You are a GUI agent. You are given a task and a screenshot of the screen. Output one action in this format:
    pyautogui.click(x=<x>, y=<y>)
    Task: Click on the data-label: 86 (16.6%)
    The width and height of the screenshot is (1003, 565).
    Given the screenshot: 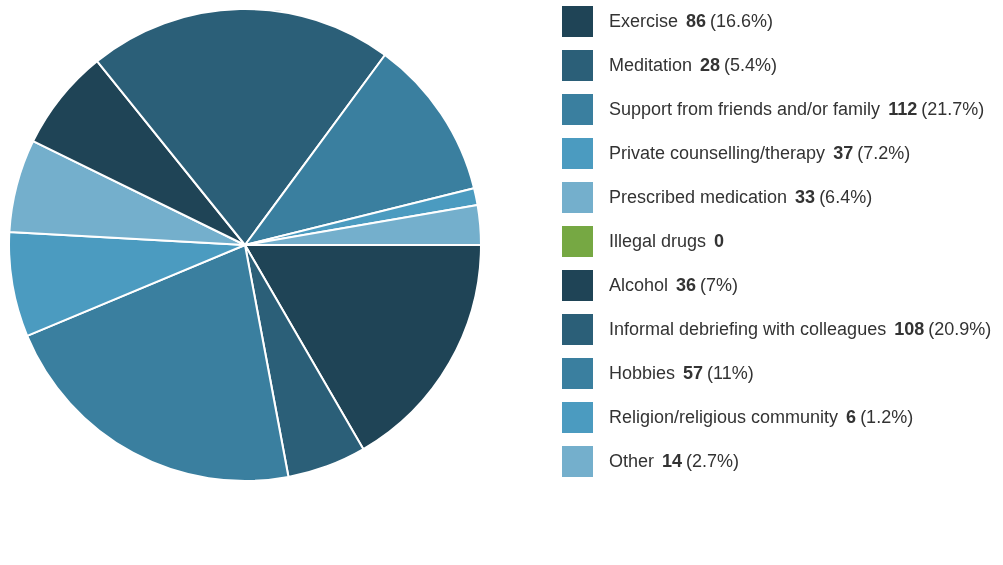 What is the action you would take?
    pyautogui.click(x=730, y=21)
    